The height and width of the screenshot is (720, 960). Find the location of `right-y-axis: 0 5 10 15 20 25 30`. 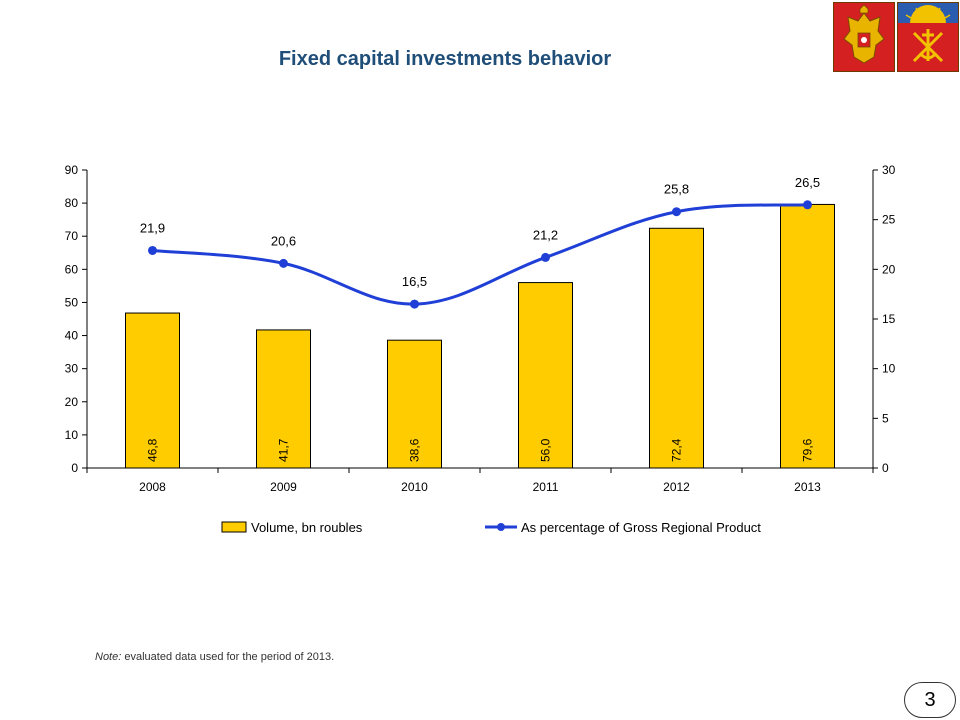

right-y-axis: 0 5 10 15 20 25 30 is located at coordinates (884, 319).